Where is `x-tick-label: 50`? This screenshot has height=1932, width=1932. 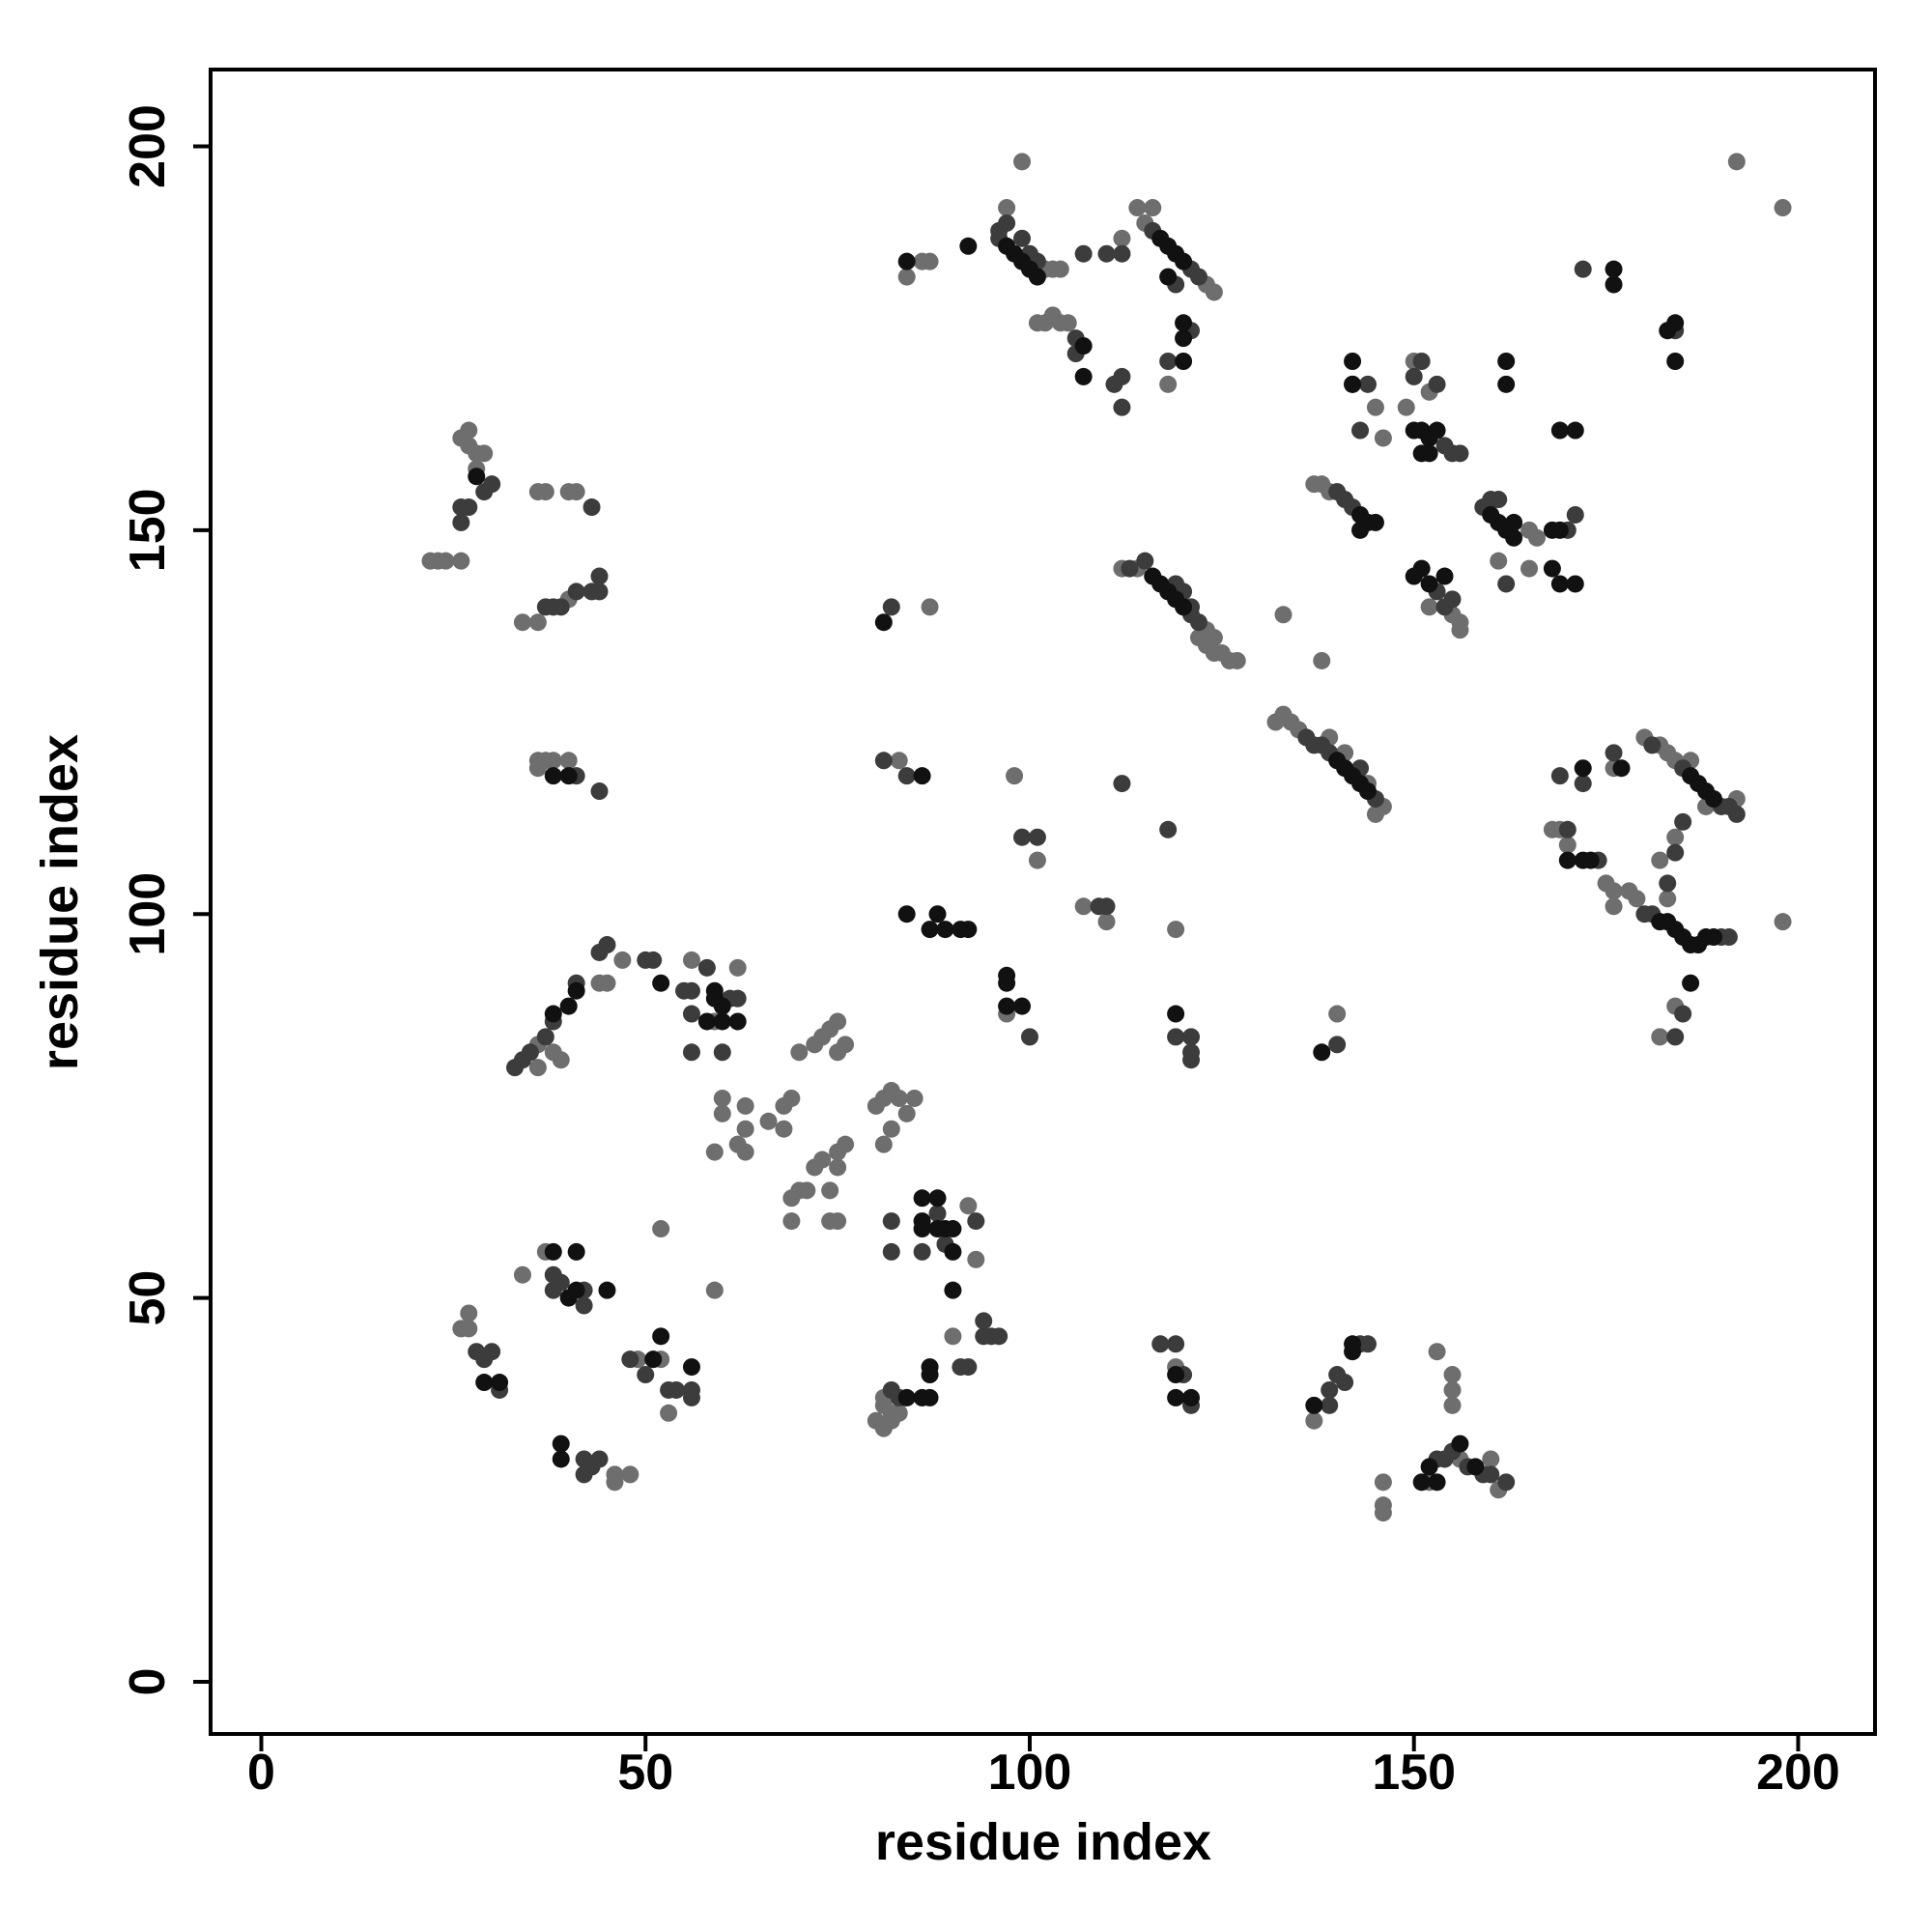
x-tick-label: 50 is located at coordinates (645, 1773).